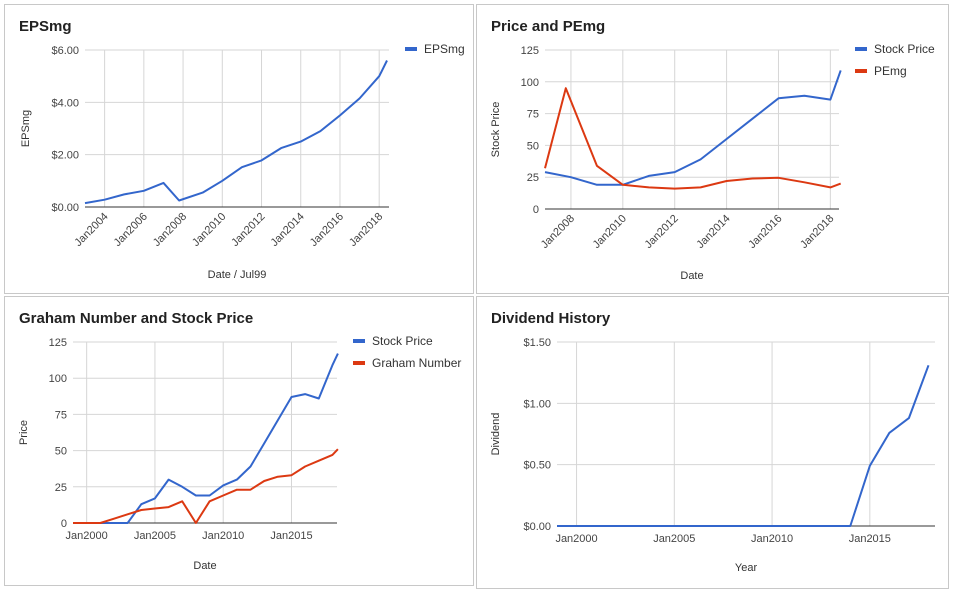 The image size is (954, 594). What do you see at coordinates (537, 466) in the screenshot?
I see `y-tick-label: $0.50` at bounding box center [537, 466].